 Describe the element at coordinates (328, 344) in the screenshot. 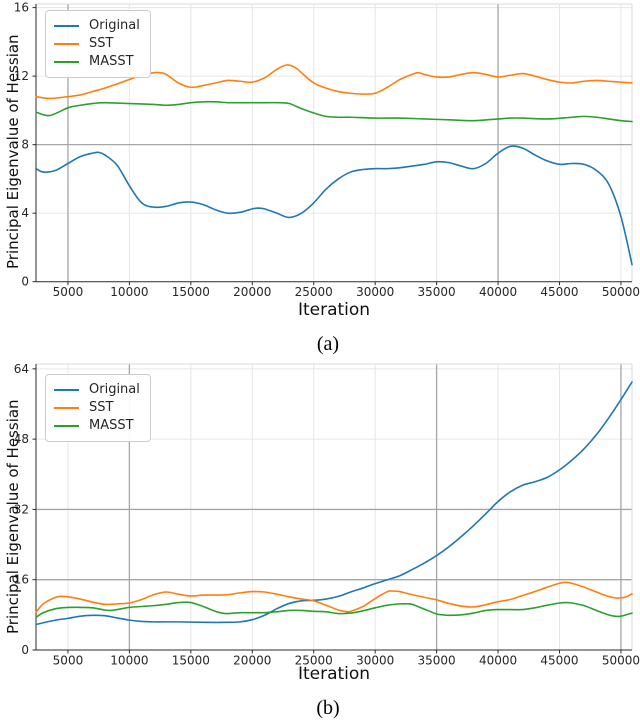

I see `subfigure-caption-a: (a)` at that location.